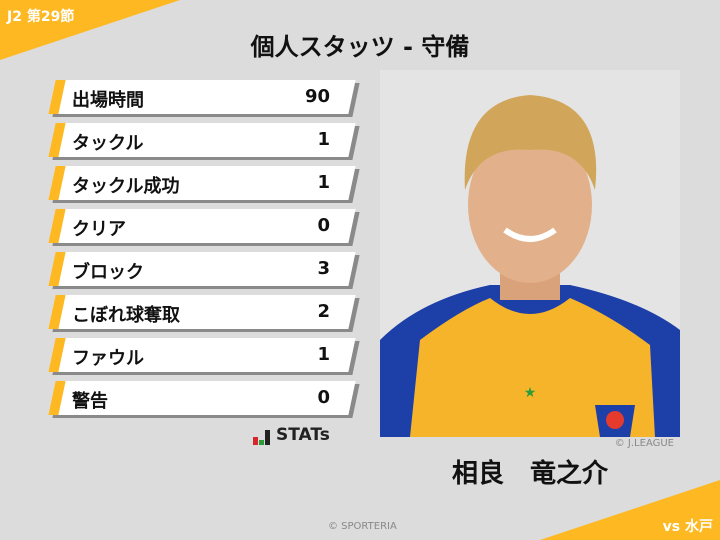 The height and width of the screenshot is (540, 720). I want to click on round-label: J2 第29節, so click(41, 17).